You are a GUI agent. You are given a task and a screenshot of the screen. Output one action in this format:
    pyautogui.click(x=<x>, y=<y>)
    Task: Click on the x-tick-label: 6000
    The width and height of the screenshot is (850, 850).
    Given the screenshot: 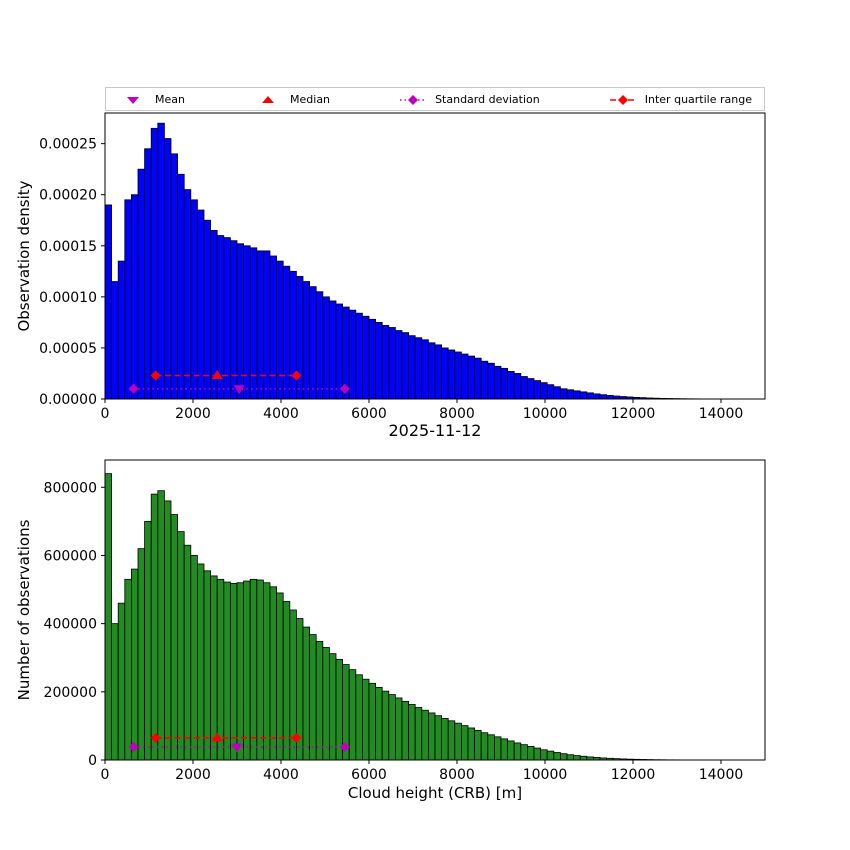 What is the action you would take?
    pyautogui.click(x=369, y=414)
    